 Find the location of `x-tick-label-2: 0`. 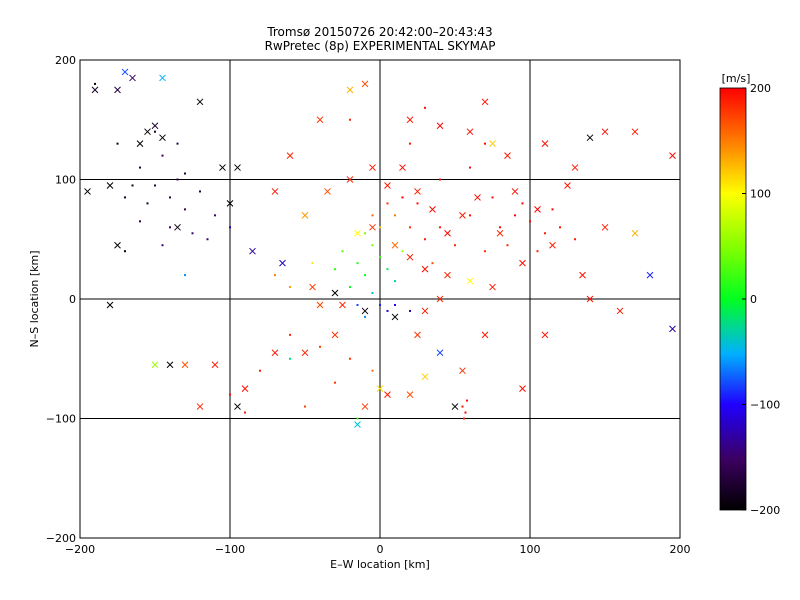

x-tick-label-2: 0 is located at coordinates (380, 549).